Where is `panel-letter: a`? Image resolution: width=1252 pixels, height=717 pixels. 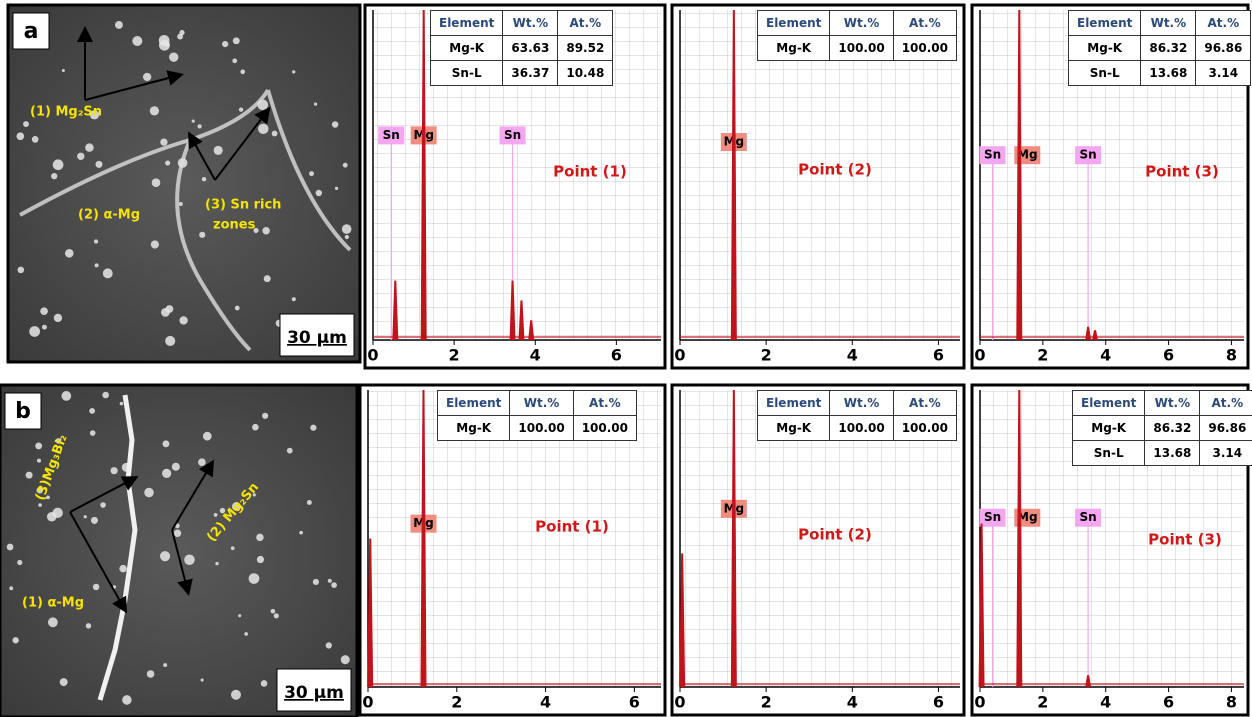
panel-letter: a is located at coordinates (31, 31).